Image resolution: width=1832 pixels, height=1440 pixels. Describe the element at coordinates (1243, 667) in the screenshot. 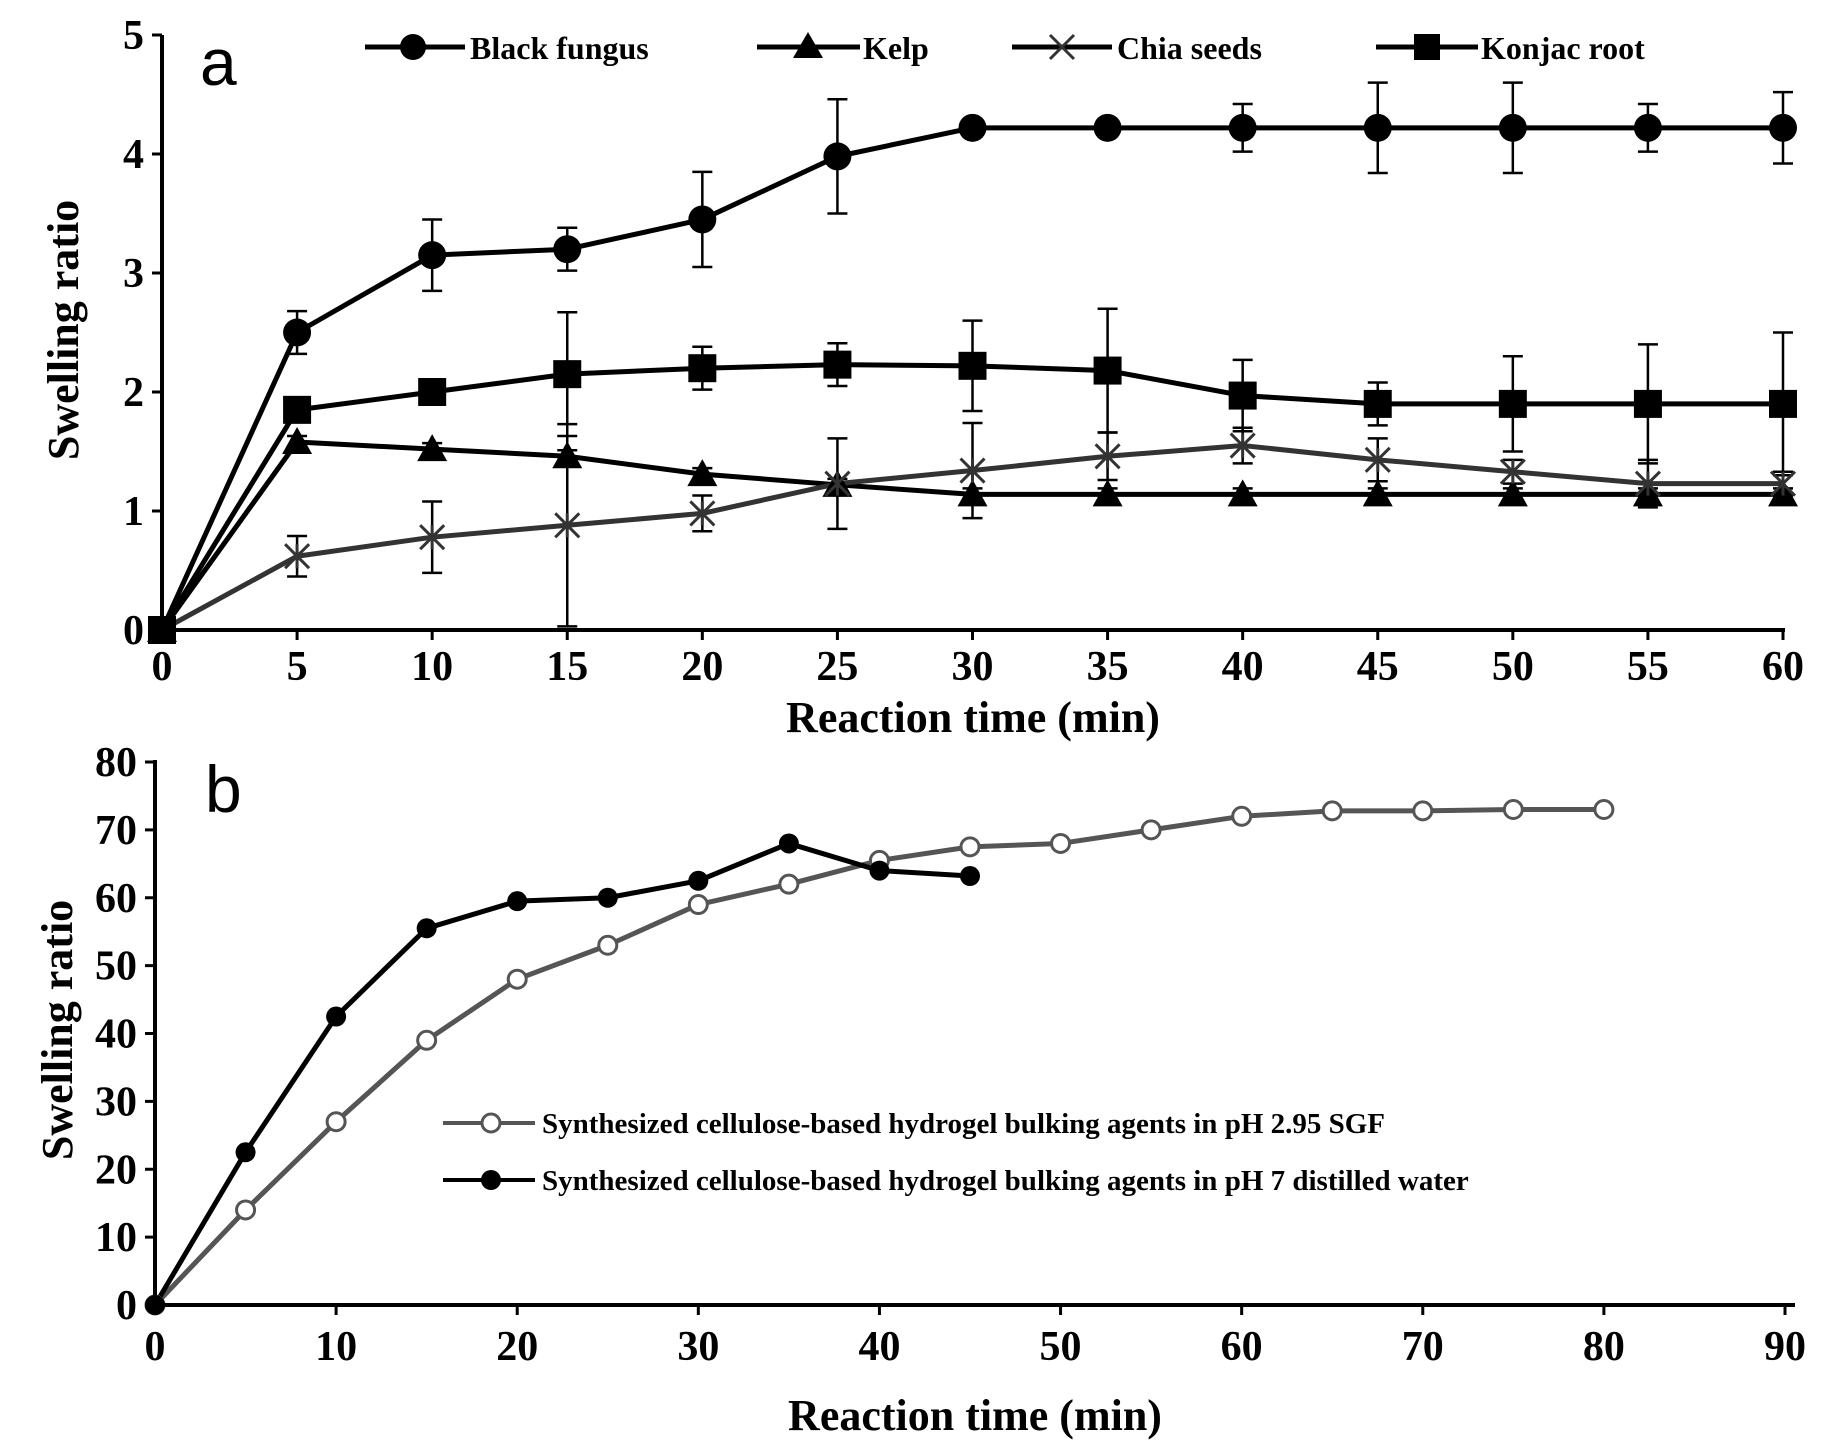

I see `x-tick-label: 40` at that location.